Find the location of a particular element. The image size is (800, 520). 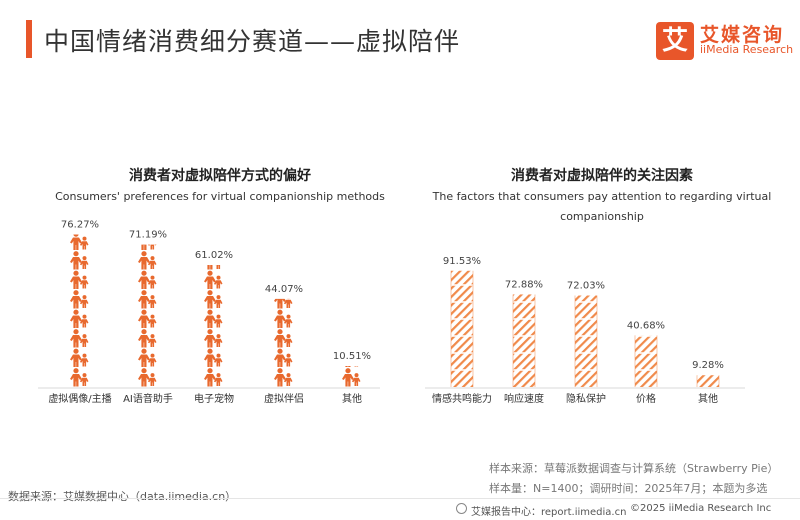

footer-divider is located at coordinates (400, 498).